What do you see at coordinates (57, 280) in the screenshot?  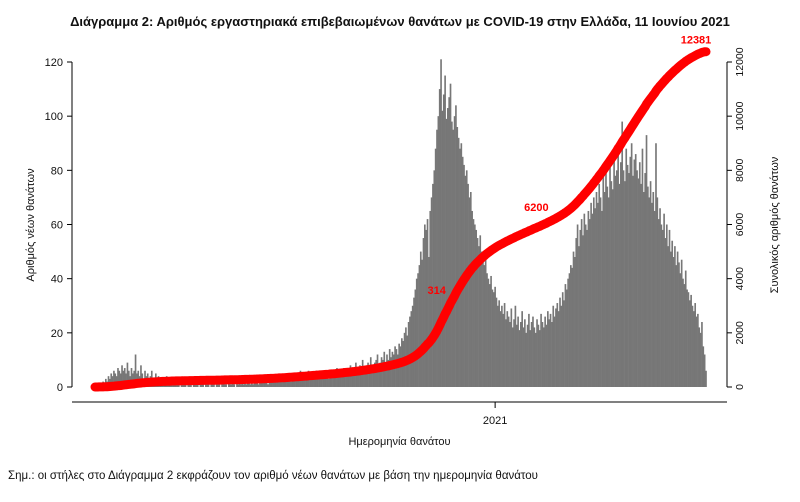 I see `y-tick-label: 40` at bounding box center [57, 280].